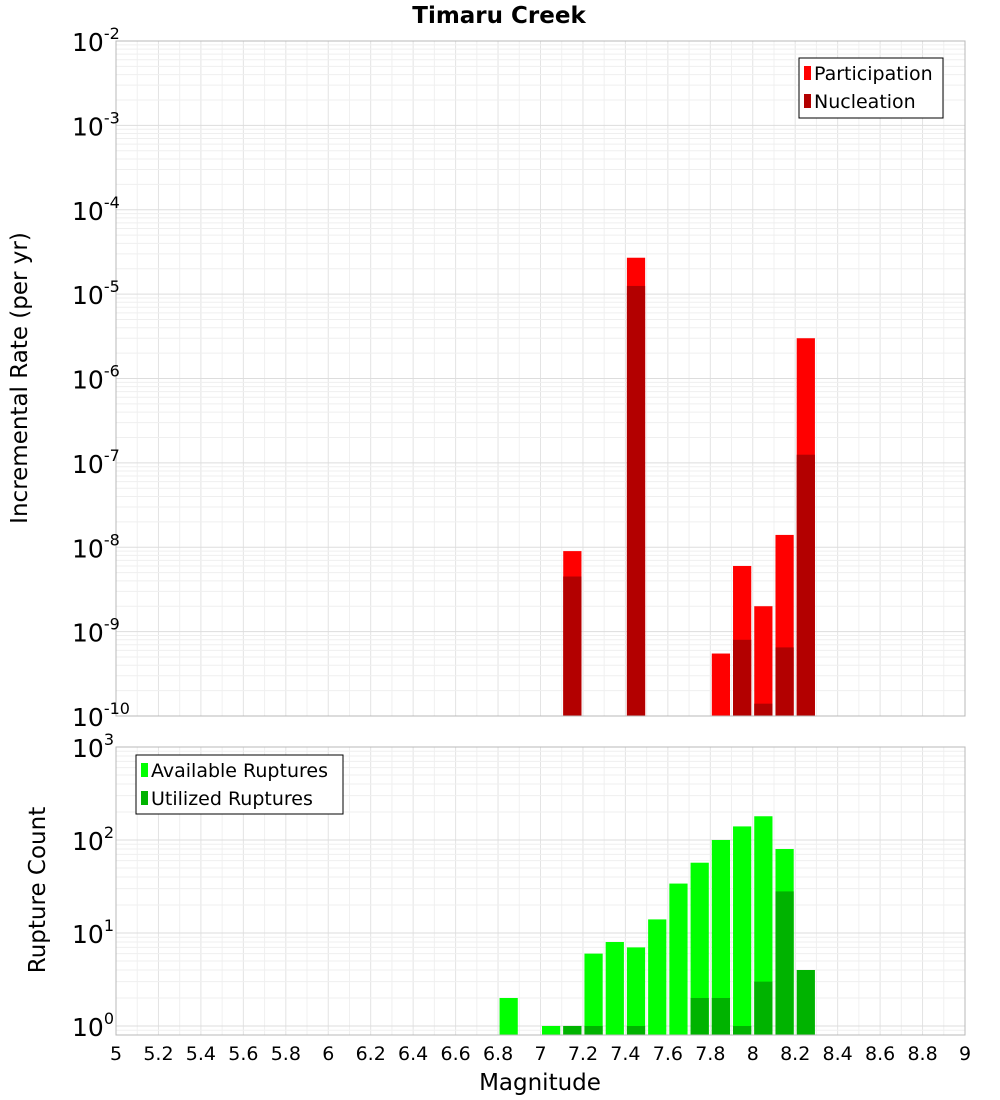  I want to click on x-tick-label: 5.2, so click(158, 1054).